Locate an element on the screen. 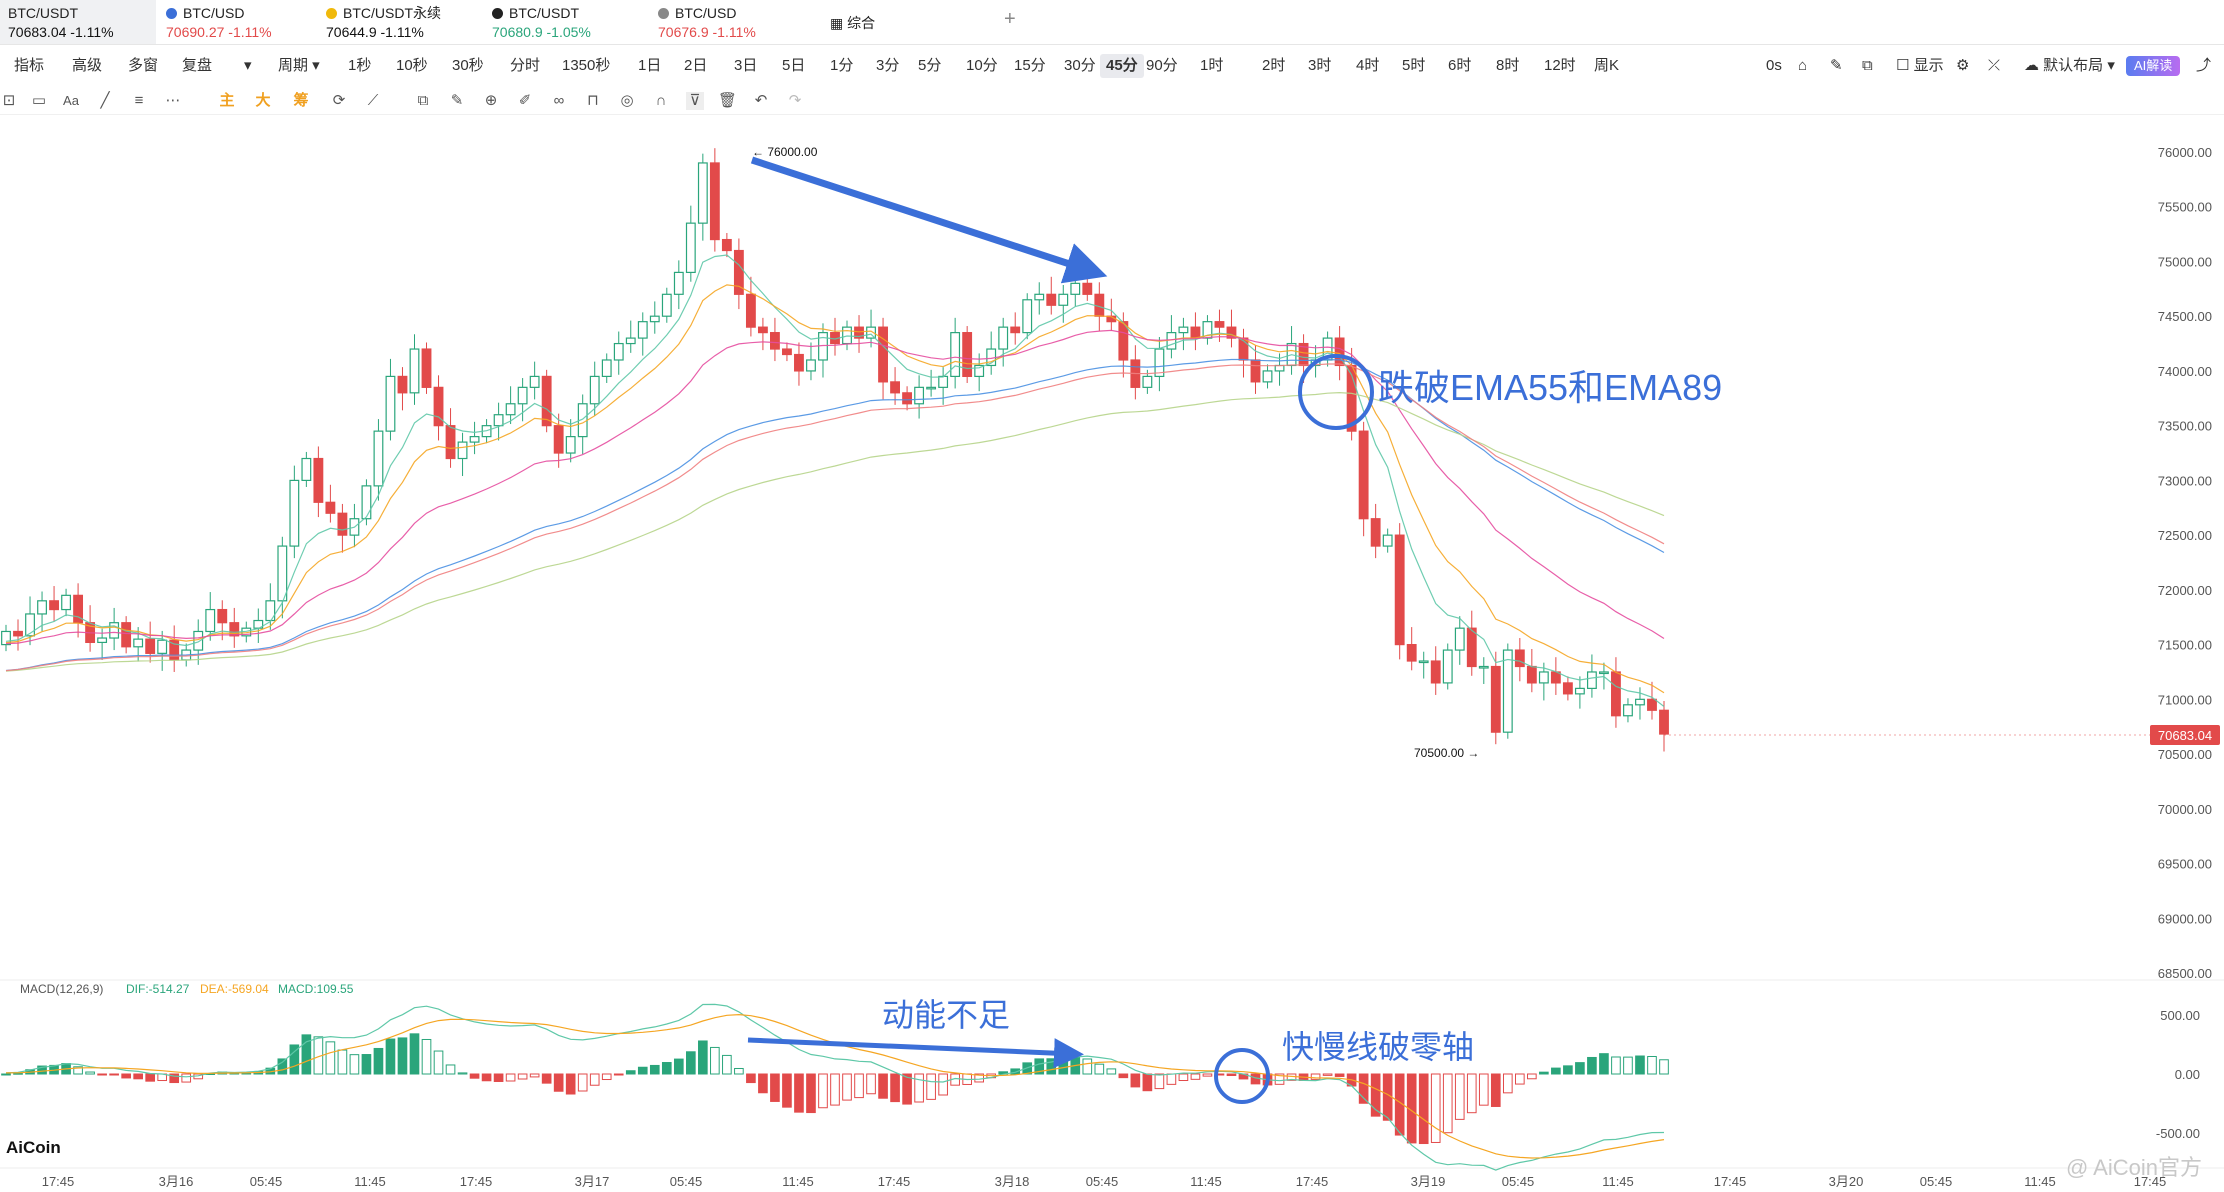  ruler-icon: ✎ is located at coordinates (457, 100).